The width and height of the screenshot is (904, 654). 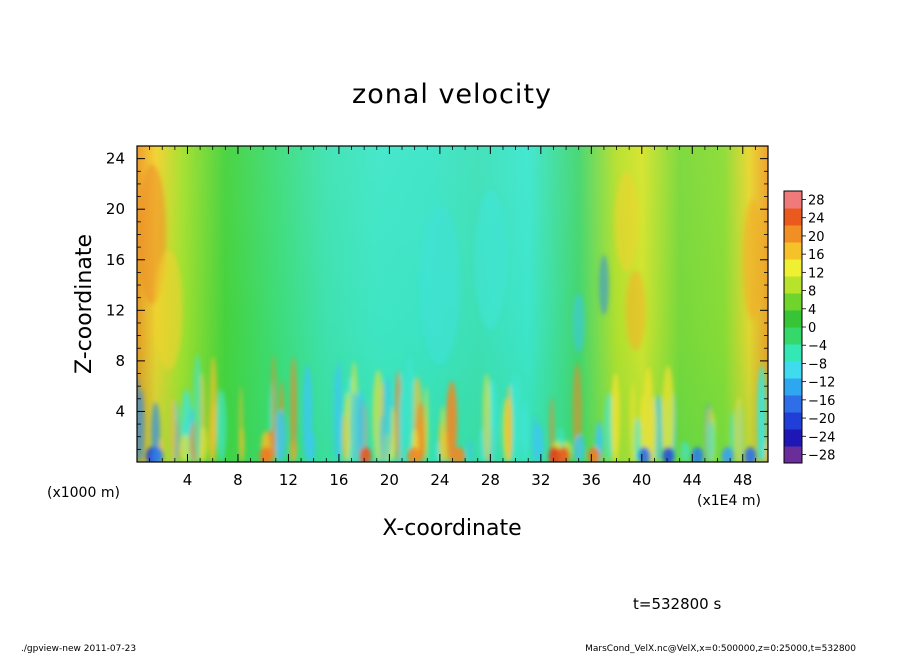 What do you see at coordinates (451, 528) in the screenshot?
I see `x-axis-label: X-coordinate` at bounding box center [451, 528].